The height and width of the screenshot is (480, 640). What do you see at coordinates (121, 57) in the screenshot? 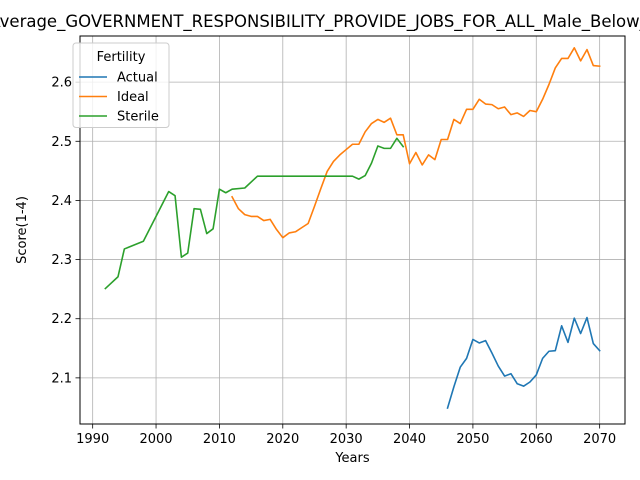
I see `legend-title: Fertility` at bounding box center [121, 57].